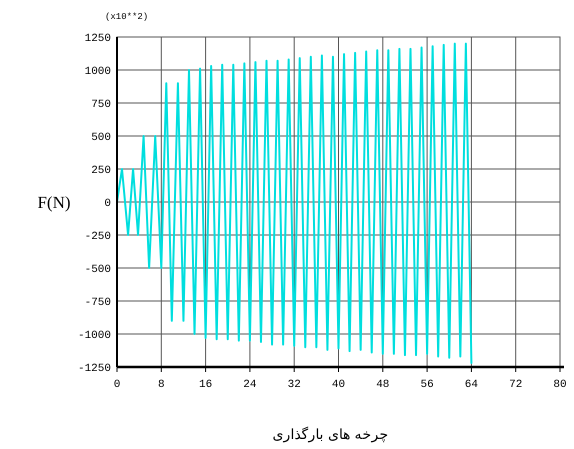 This screenshot has height=449, width=574. I want to click on x-tick-label: 48, so click(383, 385).